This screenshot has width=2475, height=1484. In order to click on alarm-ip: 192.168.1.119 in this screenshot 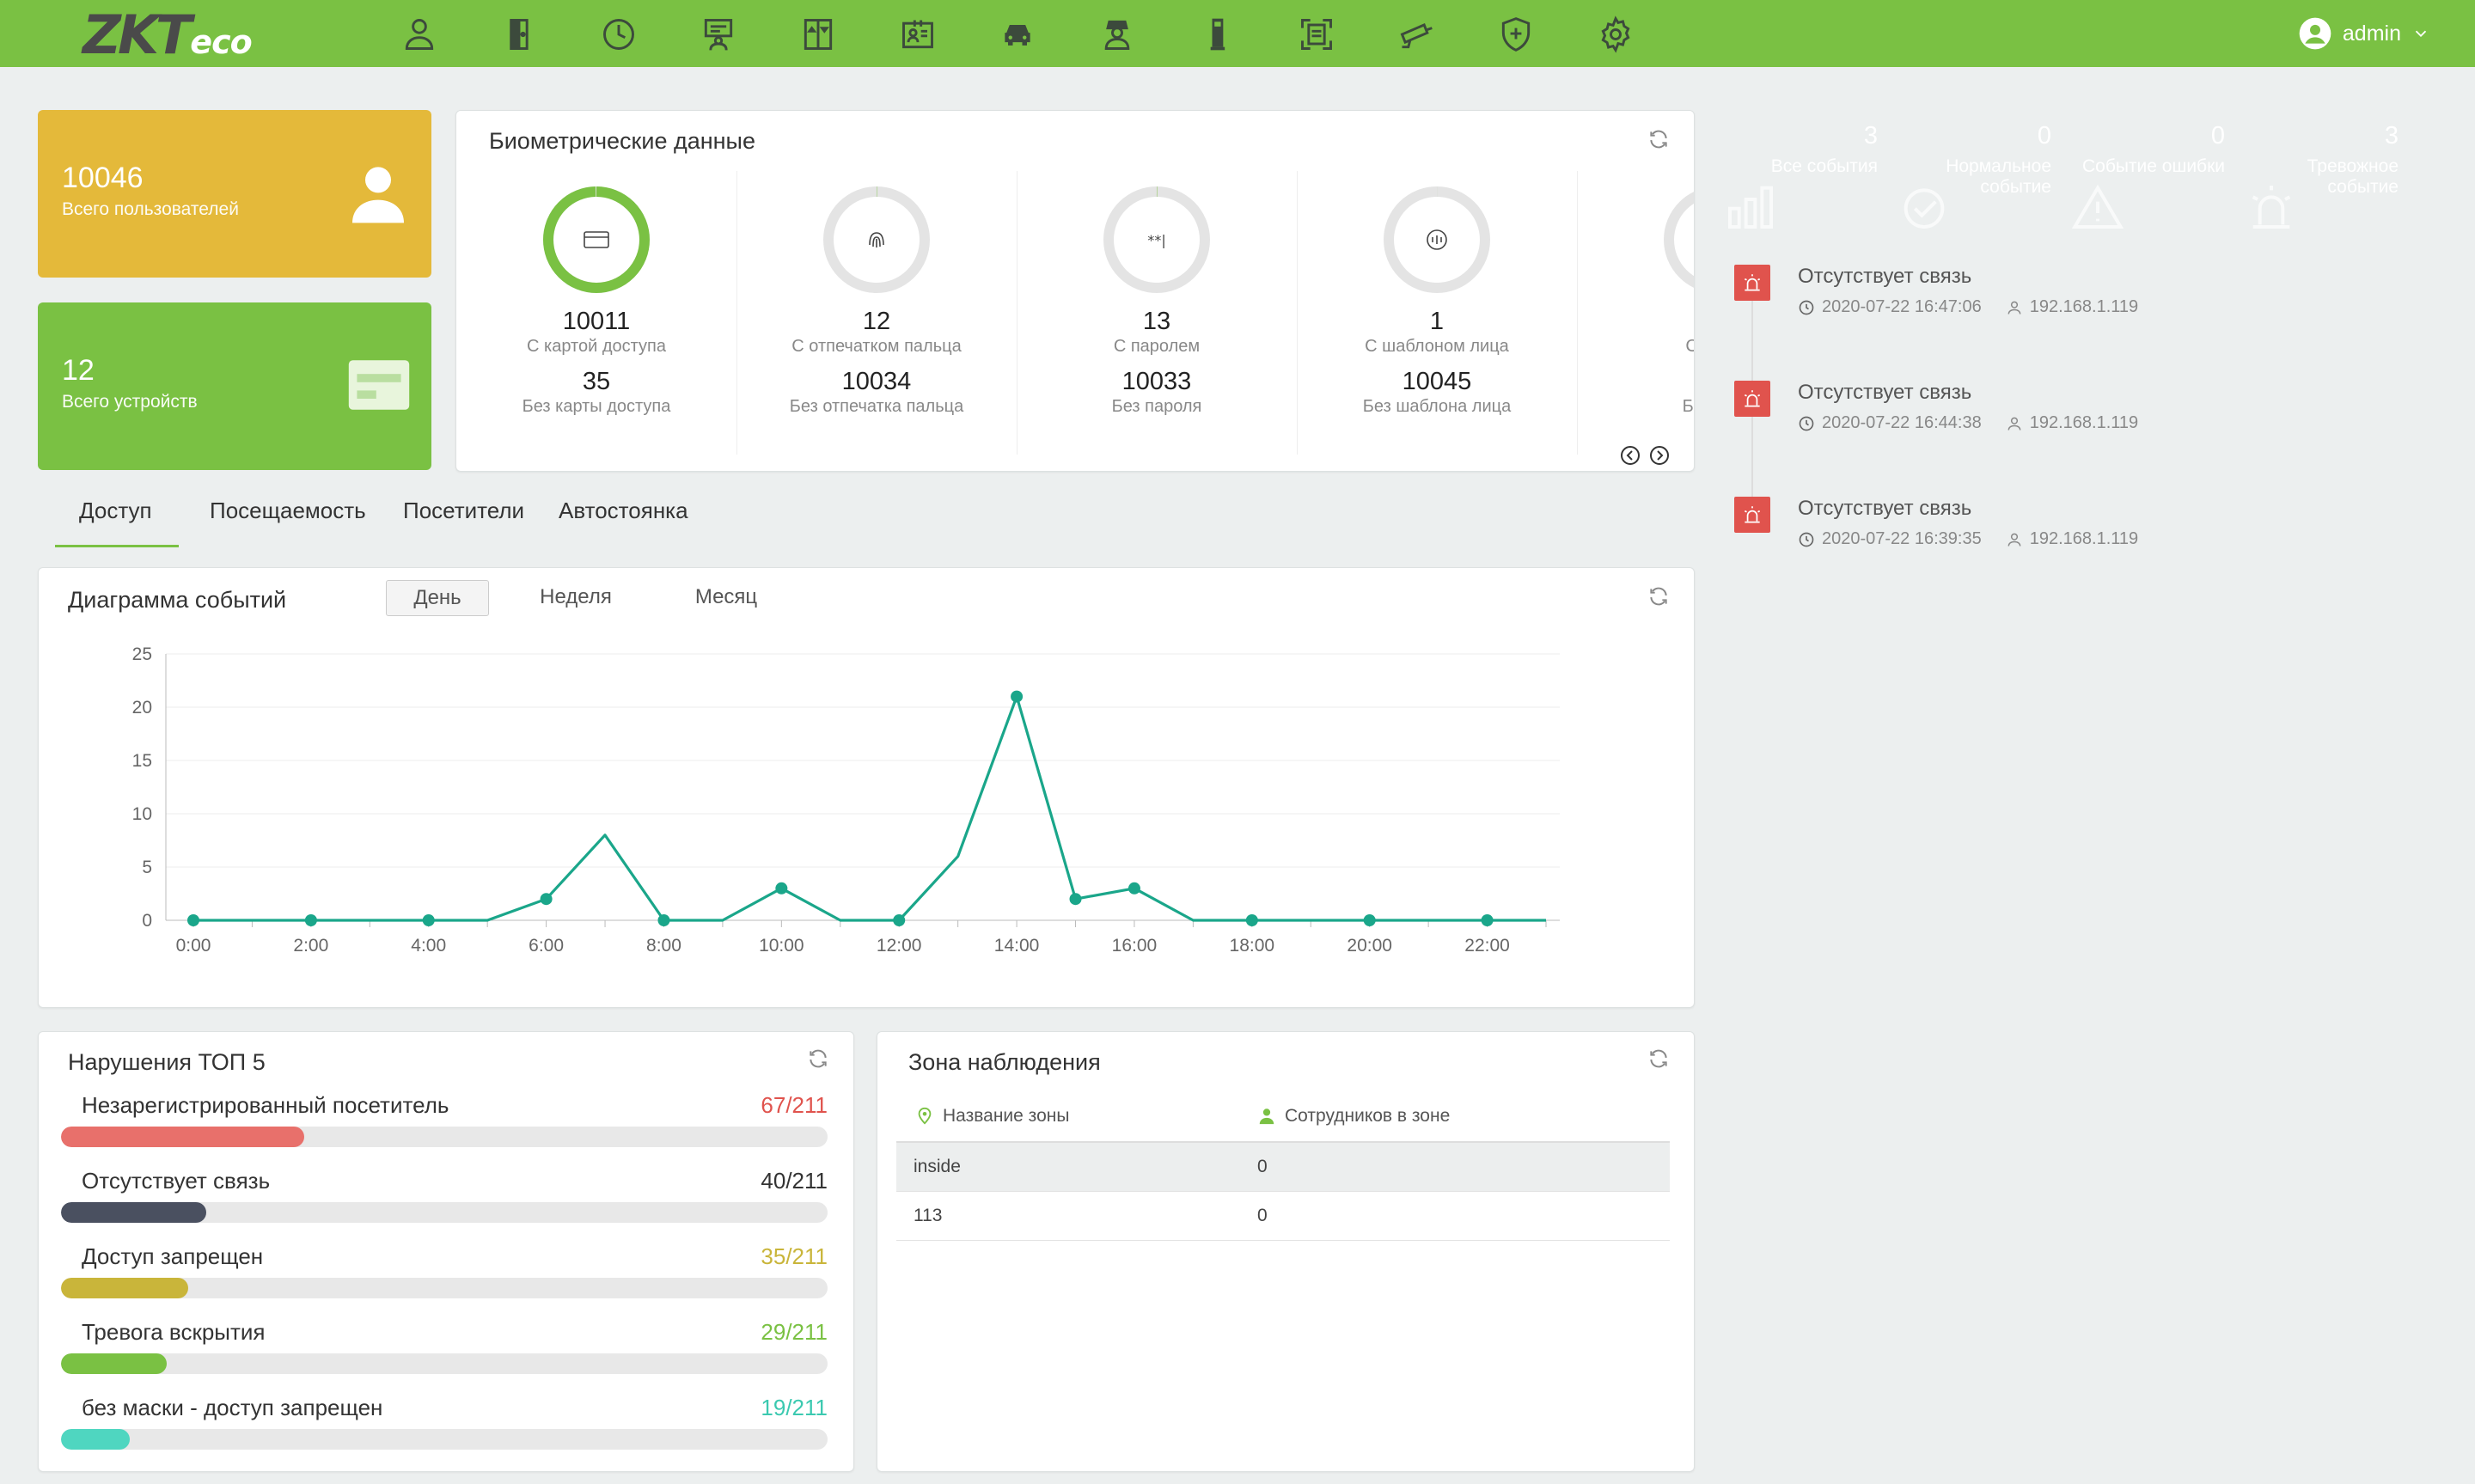, I will do `click(2084, 422)`.